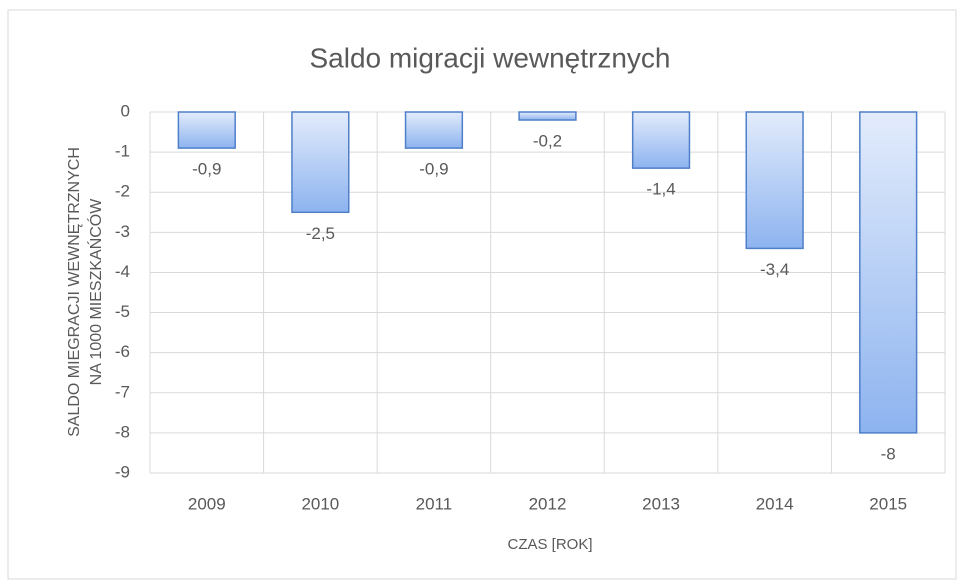  I want to click on value-label: -8, so click(888, 453).